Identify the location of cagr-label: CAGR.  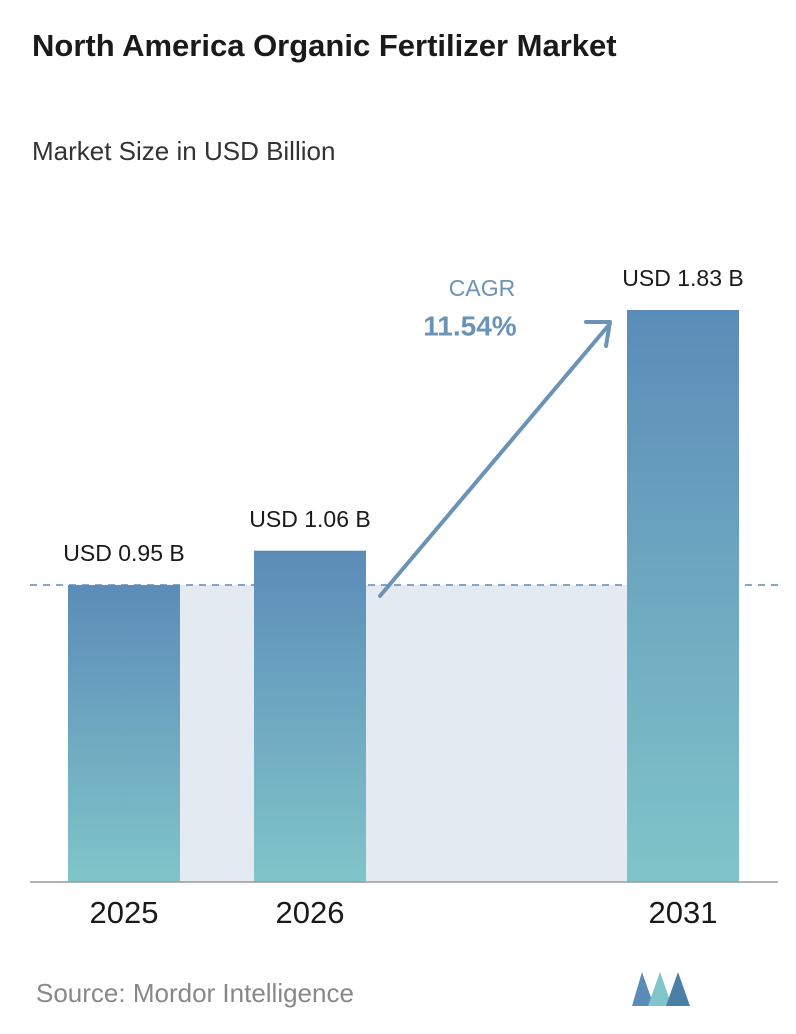
(482, 288).